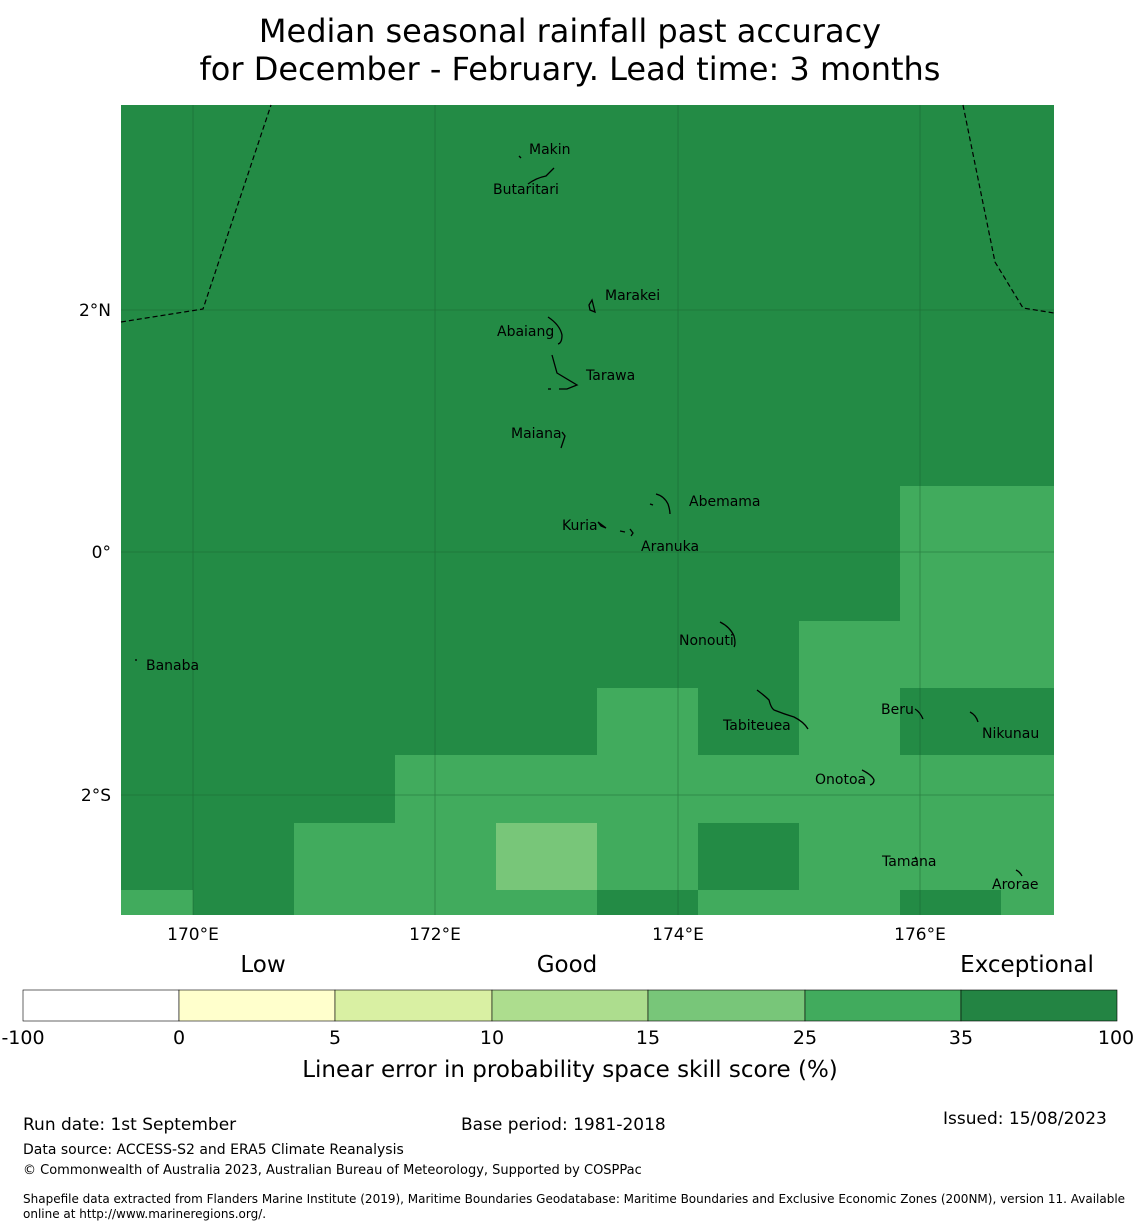 The width and height of the screenshot is (1140, 1230). I want to click on lat-tick-0: 0°, so click(101, 553).